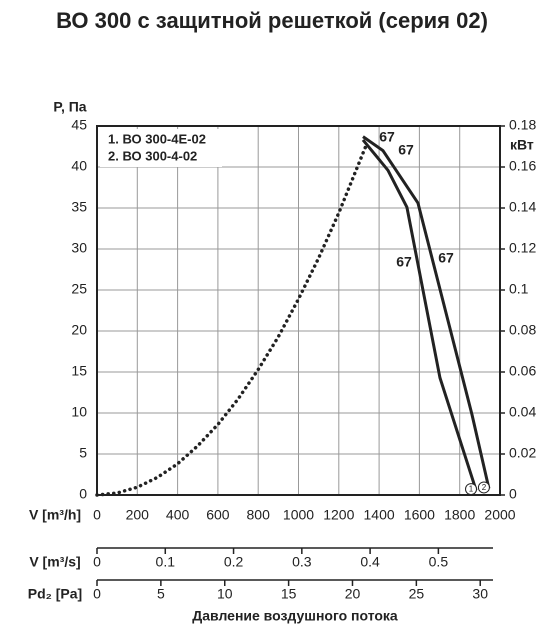  I want to click on x-axis-label: V [m³/h], so click(55, 515).